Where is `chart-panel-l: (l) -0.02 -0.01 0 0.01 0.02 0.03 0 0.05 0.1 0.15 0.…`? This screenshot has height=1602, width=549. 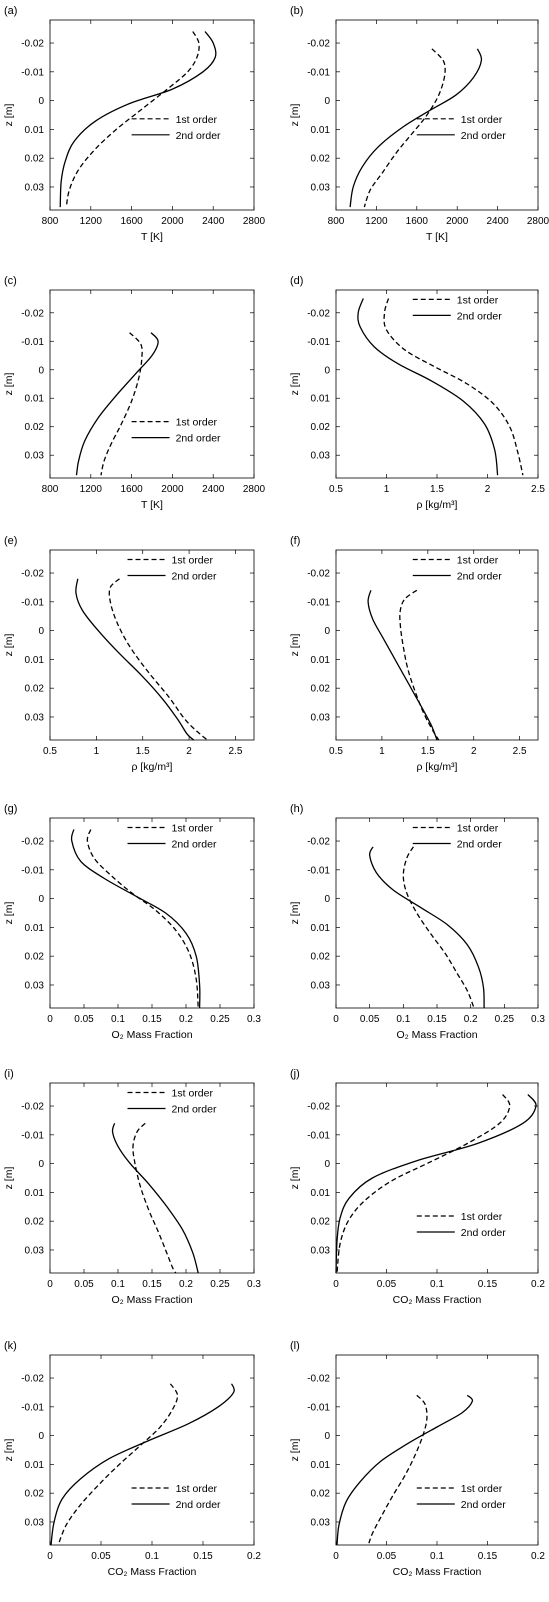
chart-panel-l: (l) -0.02 -0.01 0 0.01 0.02 0.03 0 0.05 0.1 0.15 0.… is located at coordinates (417, 1459).